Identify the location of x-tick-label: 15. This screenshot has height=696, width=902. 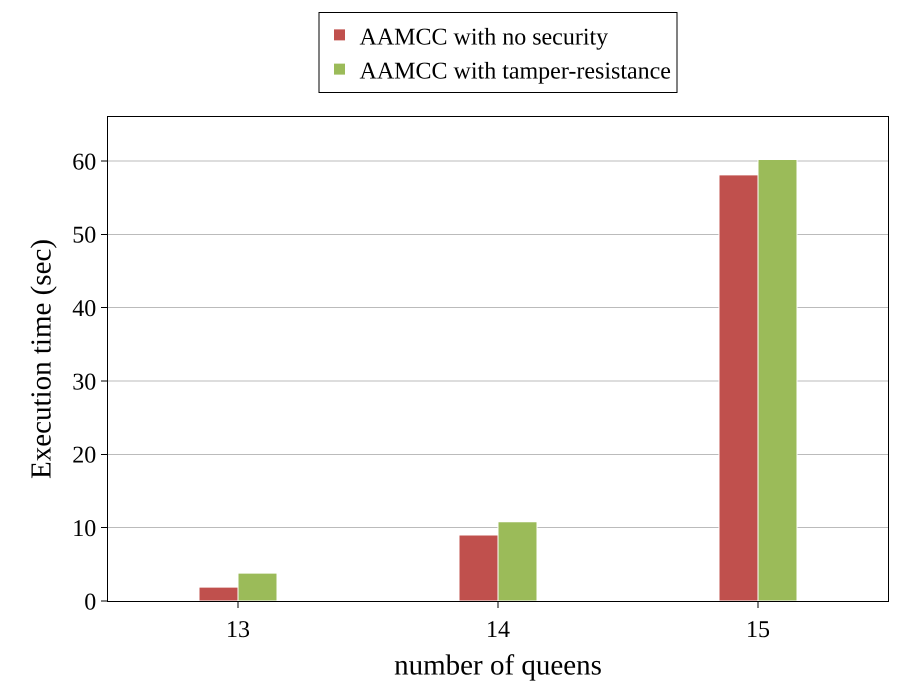
(758, 629).